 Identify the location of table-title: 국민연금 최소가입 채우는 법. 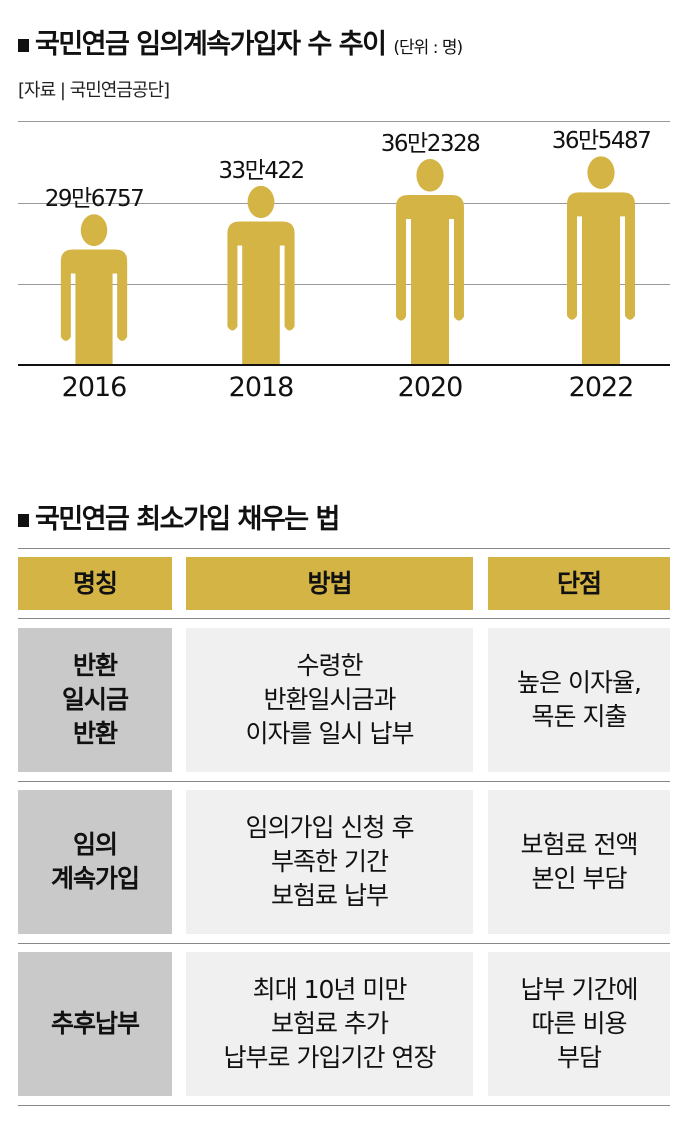
(179, 516).